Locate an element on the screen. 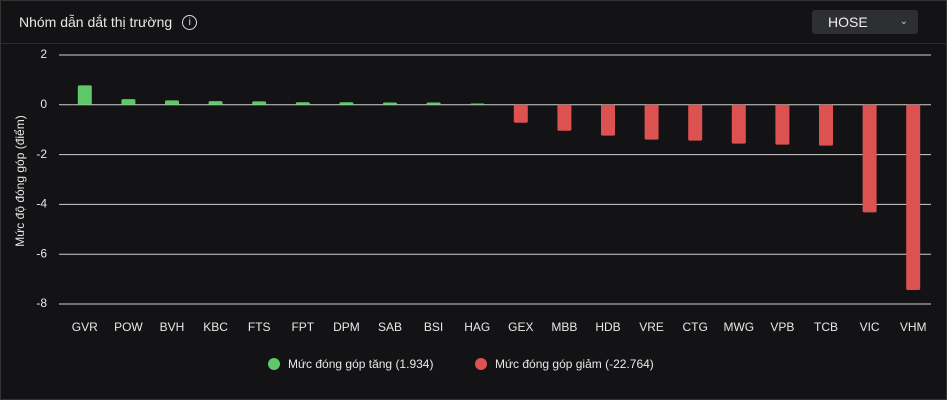 This screenshot has height=400, width=947. caret: ⌄ is located at coordinates (903, 21).